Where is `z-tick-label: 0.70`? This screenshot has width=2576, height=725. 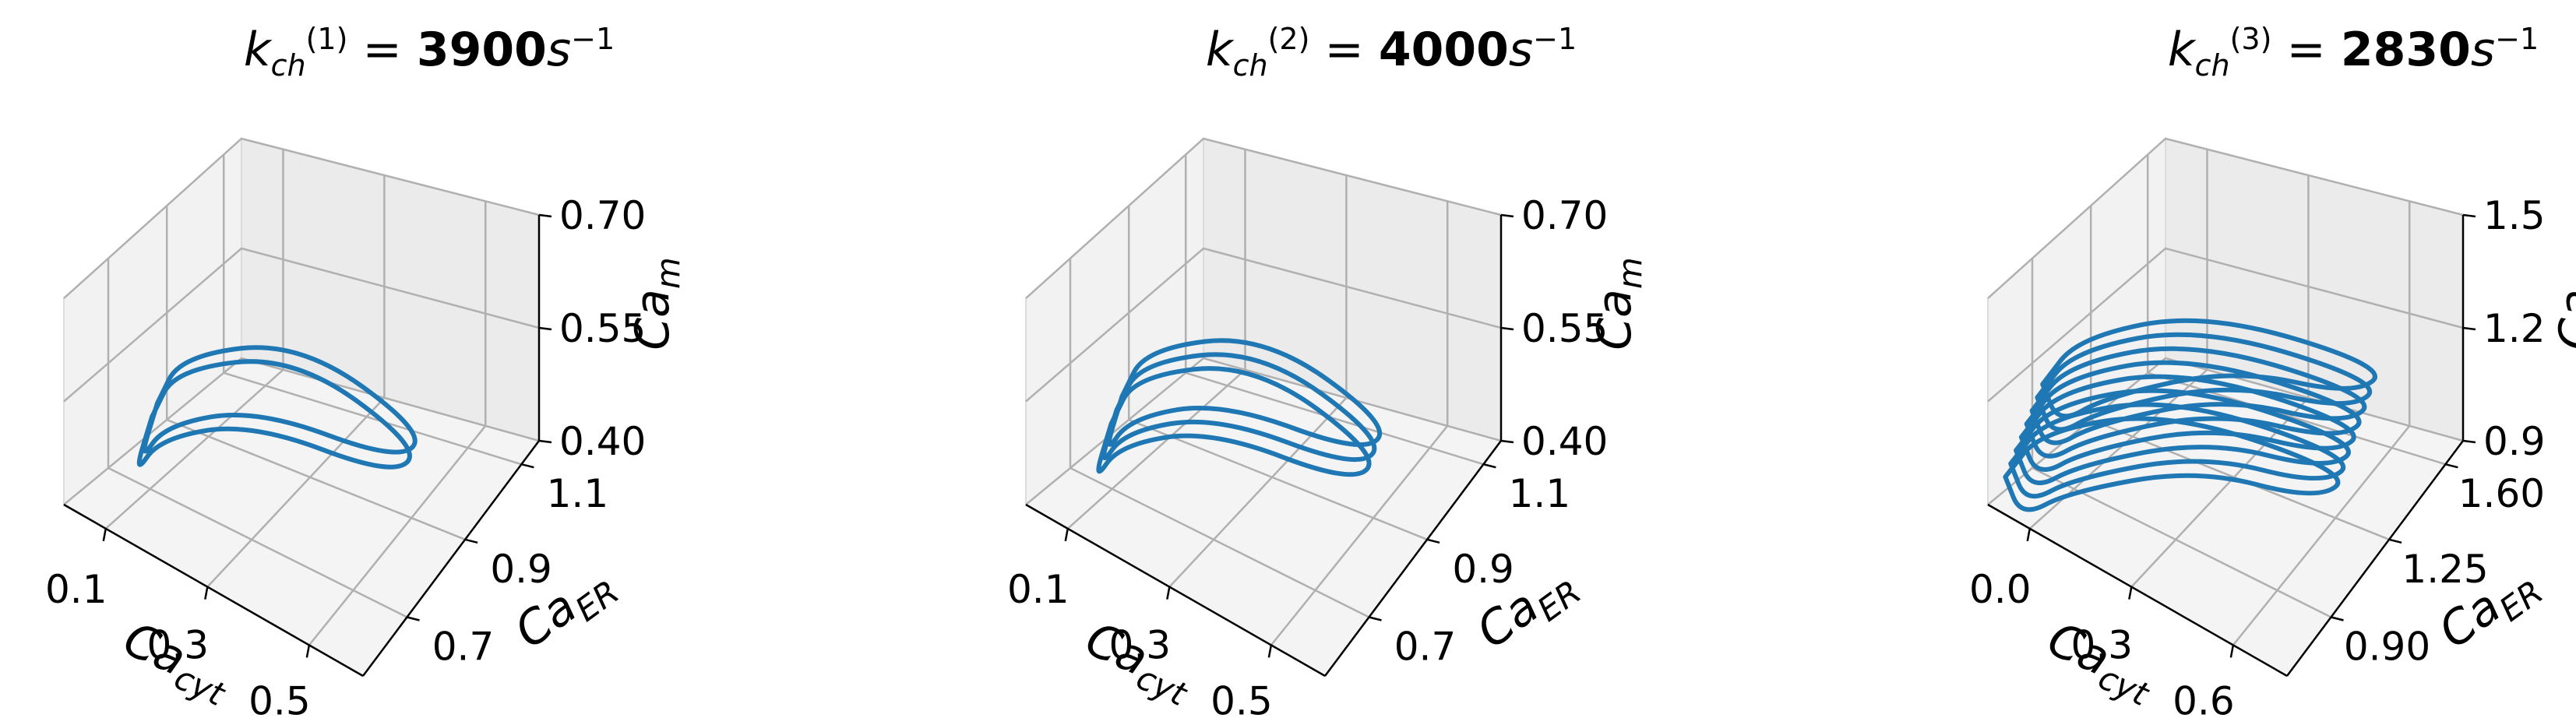 z-tick-label: 0.70 is located at coordinates (602, 215).